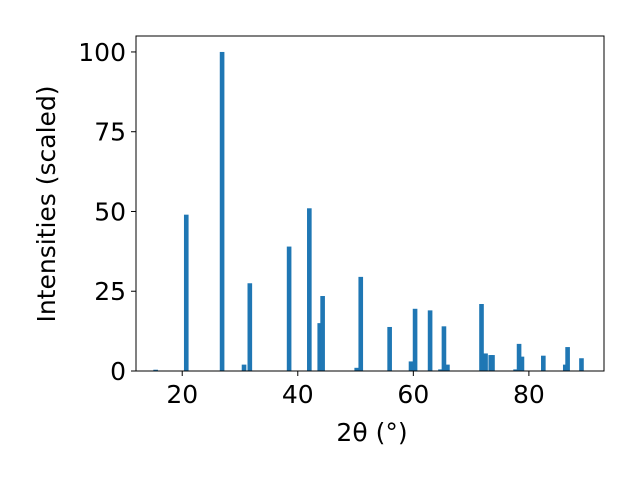  I want to click on x-axis-label: 2θ (°), so click(371, 432).